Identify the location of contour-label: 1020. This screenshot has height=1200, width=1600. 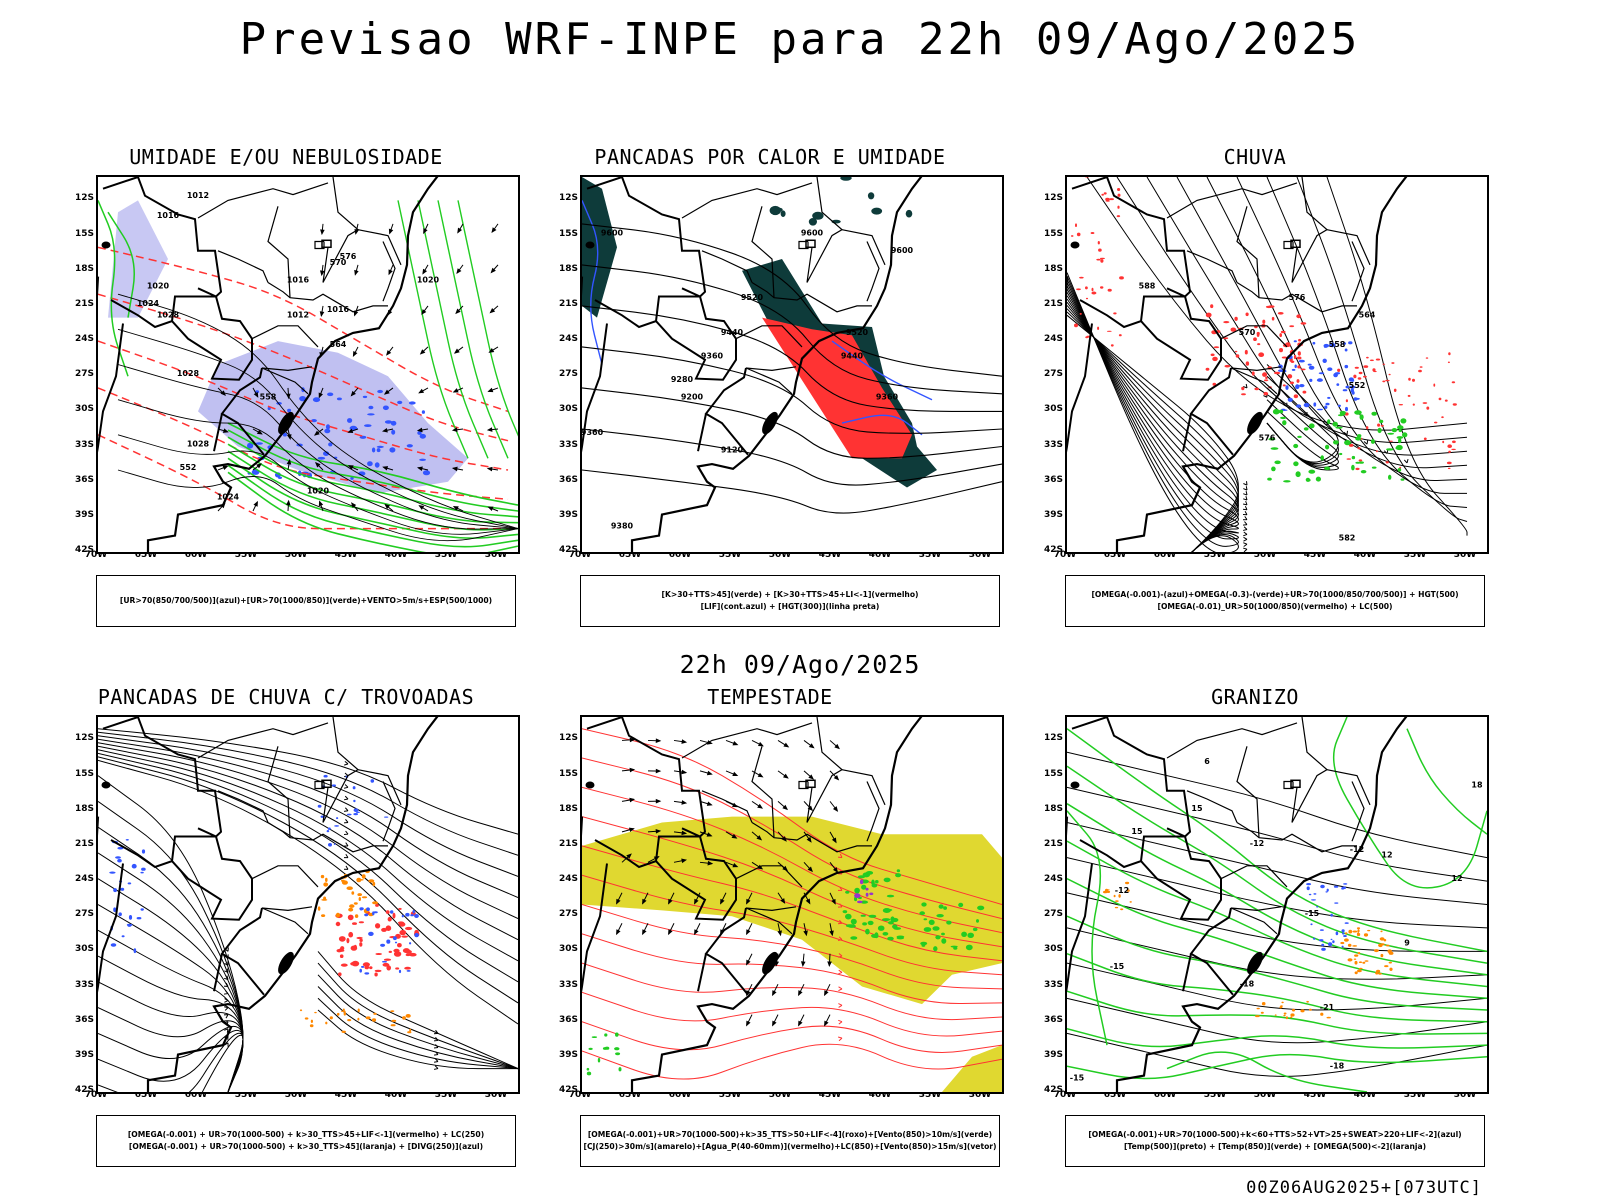
(158, 285).